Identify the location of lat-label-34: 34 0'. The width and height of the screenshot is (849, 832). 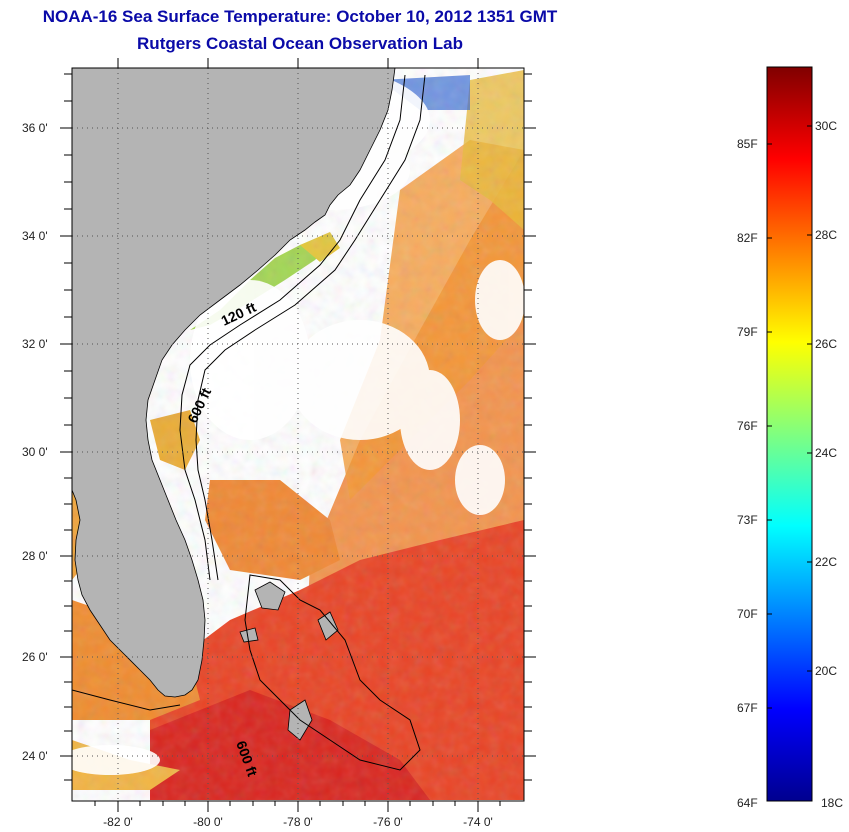
(35, 236).